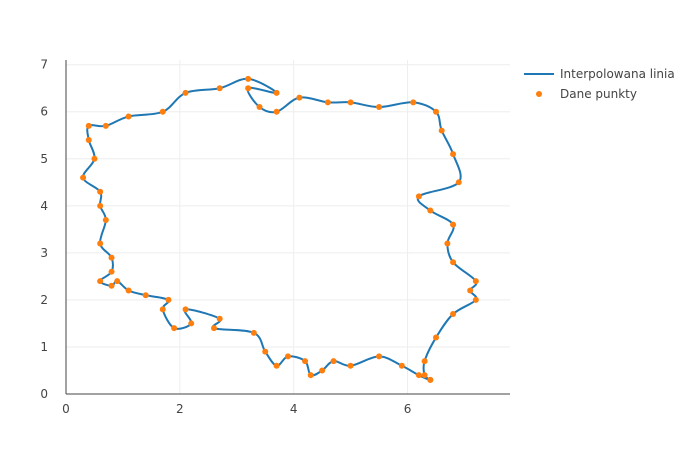  What do you see at coordinates (599, 84) in the screenshot?
I see `legend: Interpolowana linia Dane punkty` at bounding box center [599, 84].